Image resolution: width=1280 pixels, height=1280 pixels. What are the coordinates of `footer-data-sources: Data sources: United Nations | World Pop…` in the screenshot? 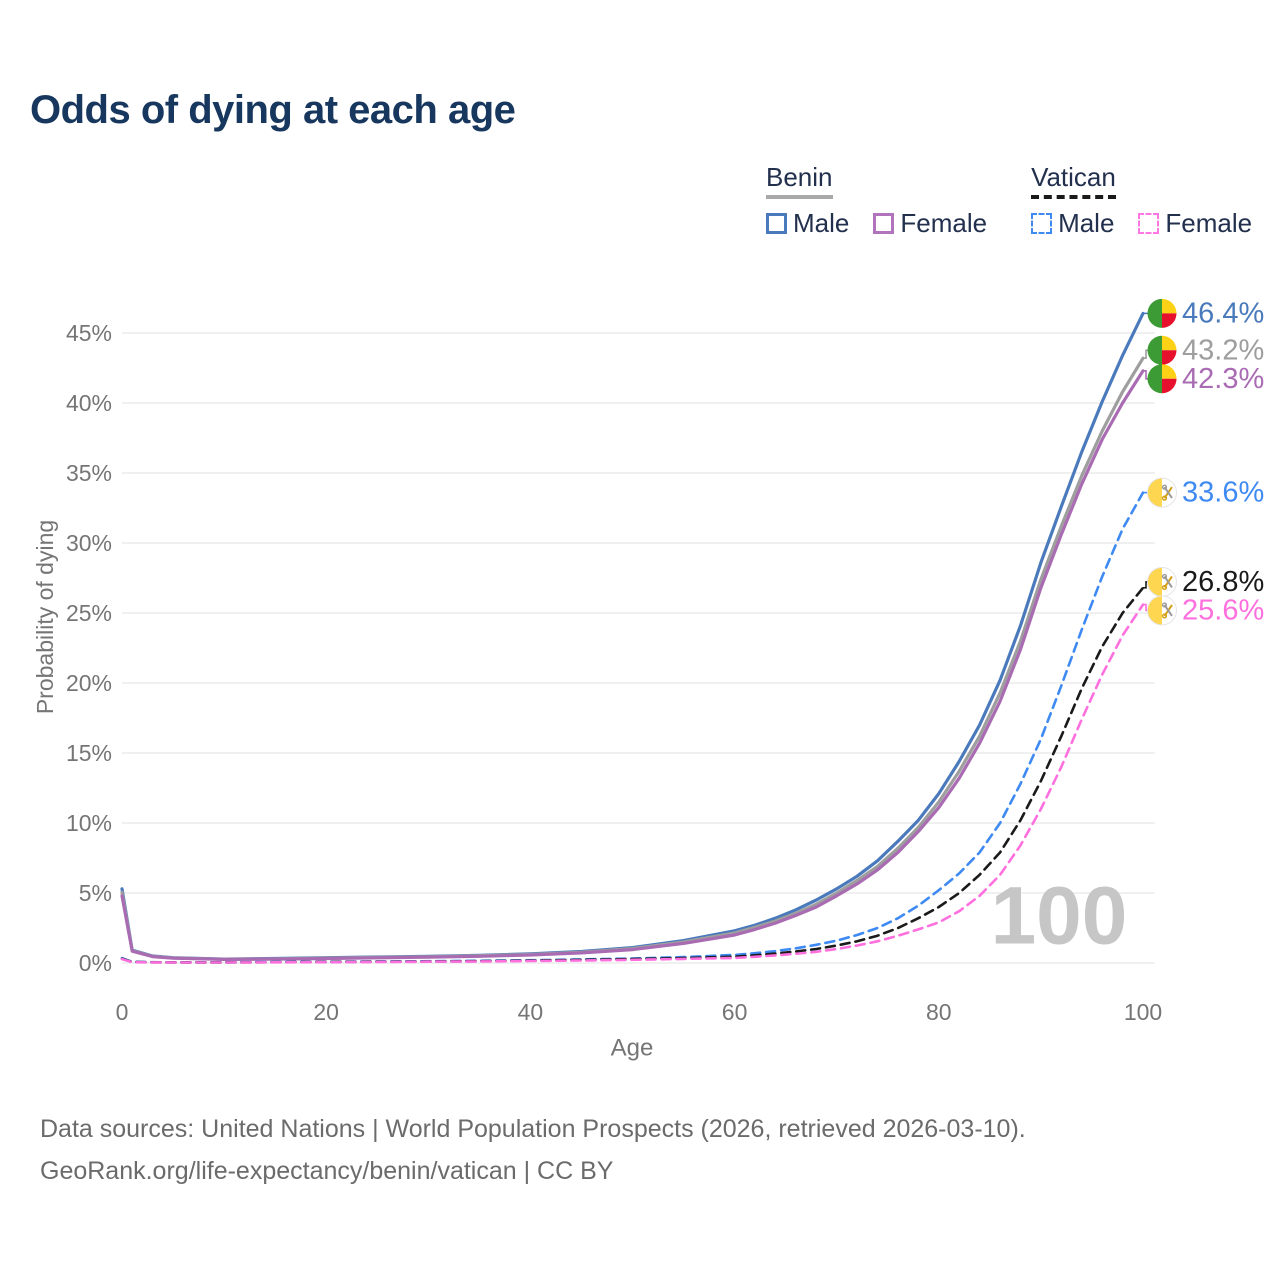 It's located at (533, 1129).